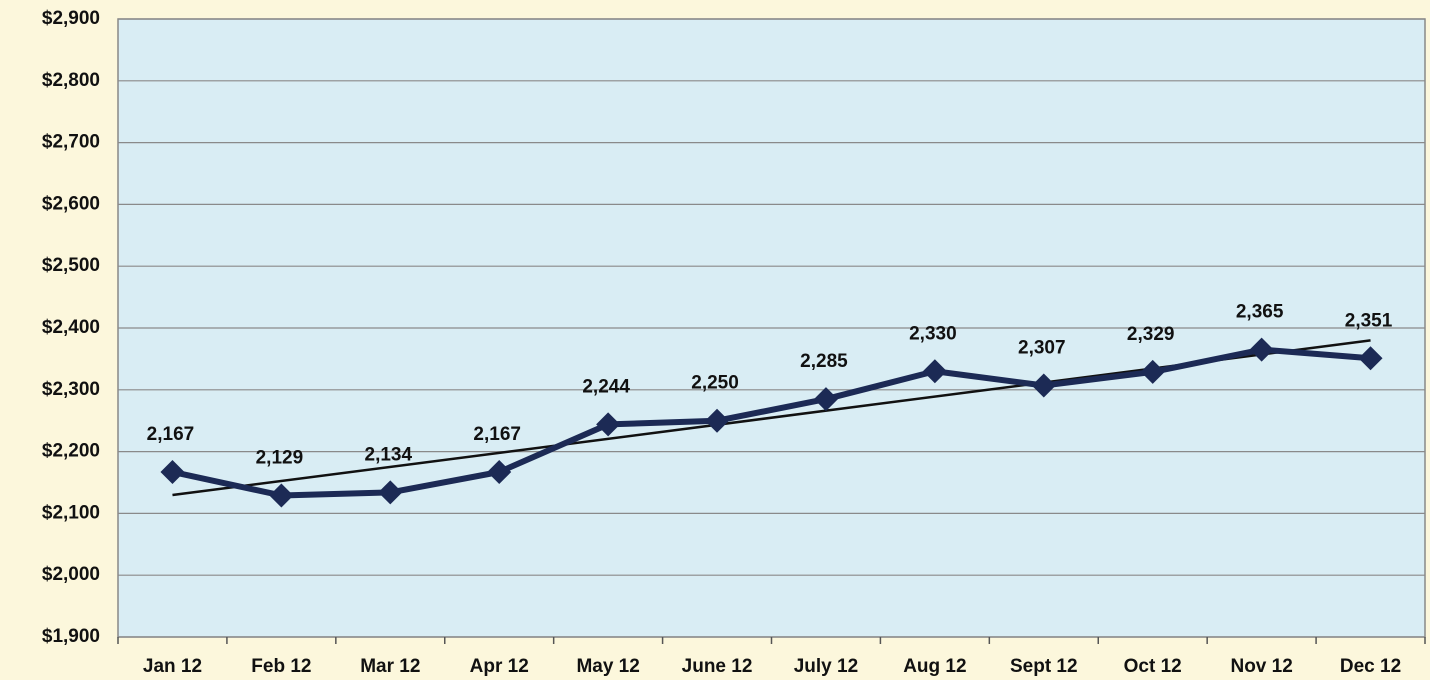 This screenshot has width=1430, height=680. What do you see at coordinates (826, 666) in the screenshot?
I see `x-tick-label: July 12` at bounding box center [826, 666].